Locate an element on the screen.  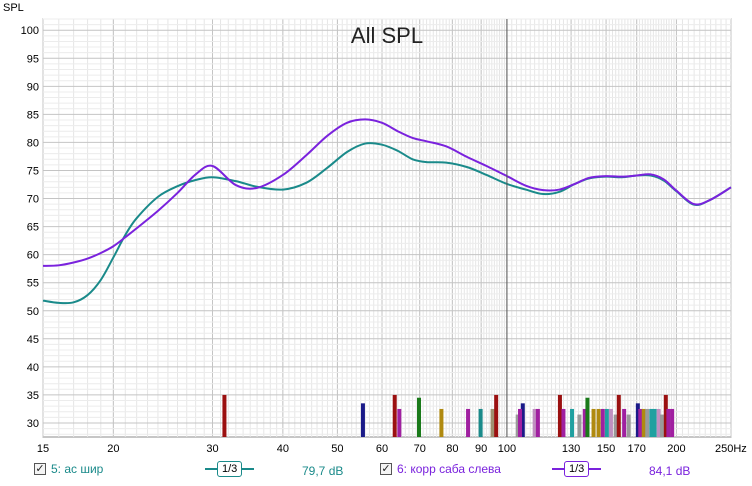
x-tick-label: 250Hz is located at coordinates (731, 449).